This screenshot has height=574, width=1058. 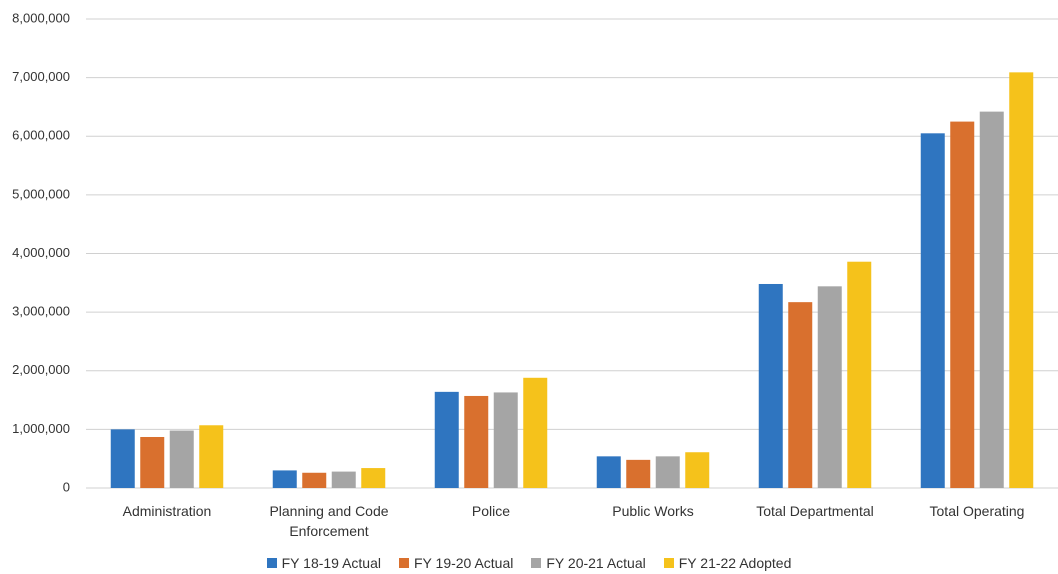 What do you see at coordinates (41, 193) in the screenshot?
I see `y-tick-label: 5,000,000` at bounding box center [41, 193].